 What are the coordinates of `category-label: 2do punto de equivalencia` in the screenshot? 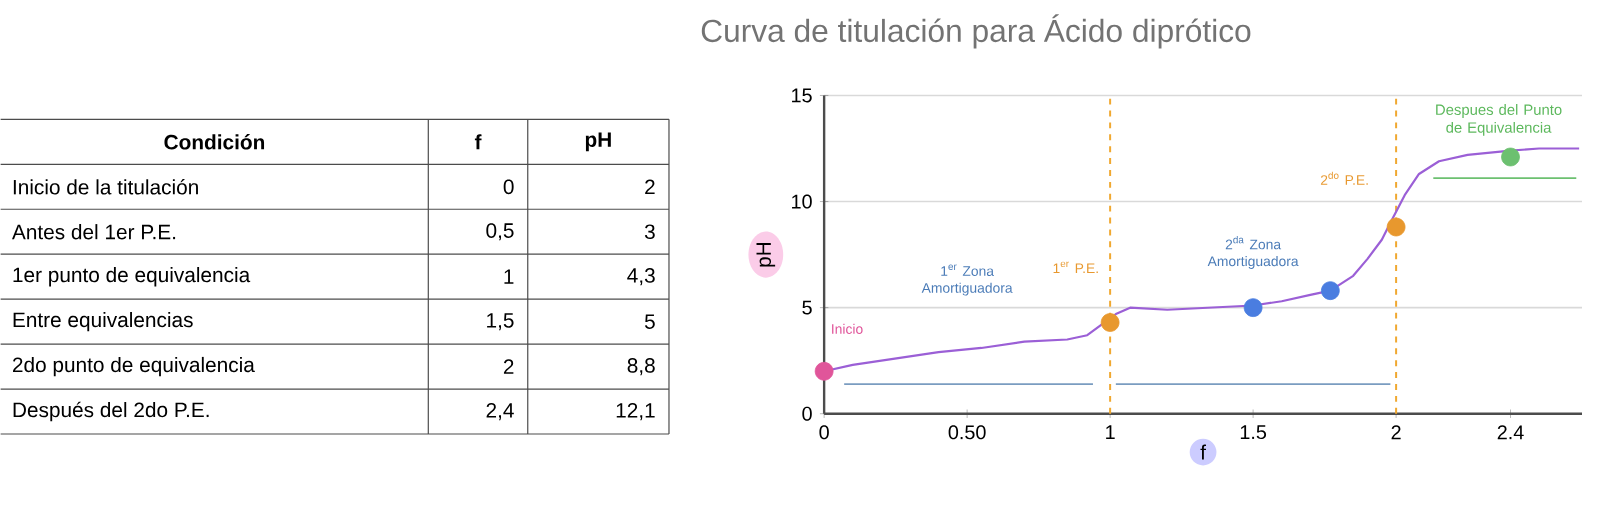 It's located at (134, 367).